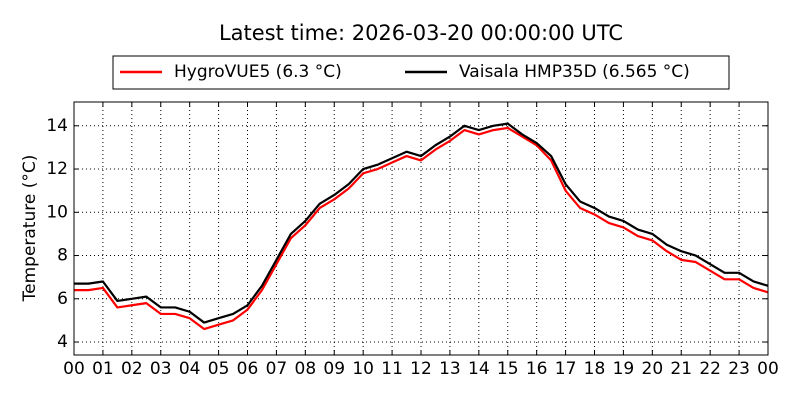 This screenshot has height=400, width=800. I want to click on x-tick-label: 02, so click(132, 369).